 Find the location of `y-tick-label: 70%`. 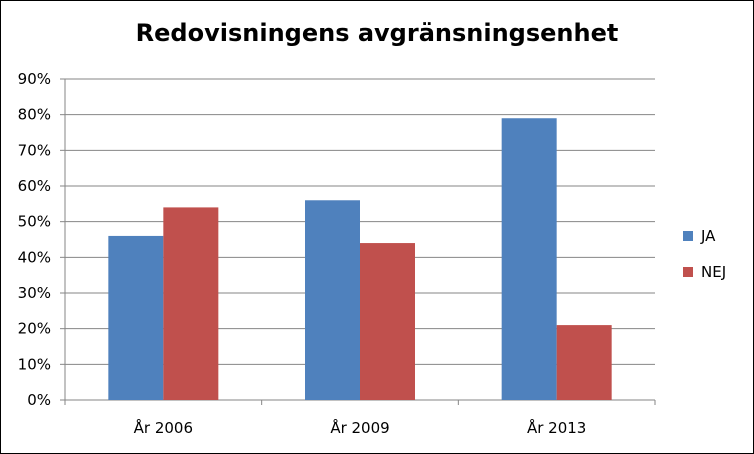

y-tick-label: 70% is located at coordinates (34, 150).